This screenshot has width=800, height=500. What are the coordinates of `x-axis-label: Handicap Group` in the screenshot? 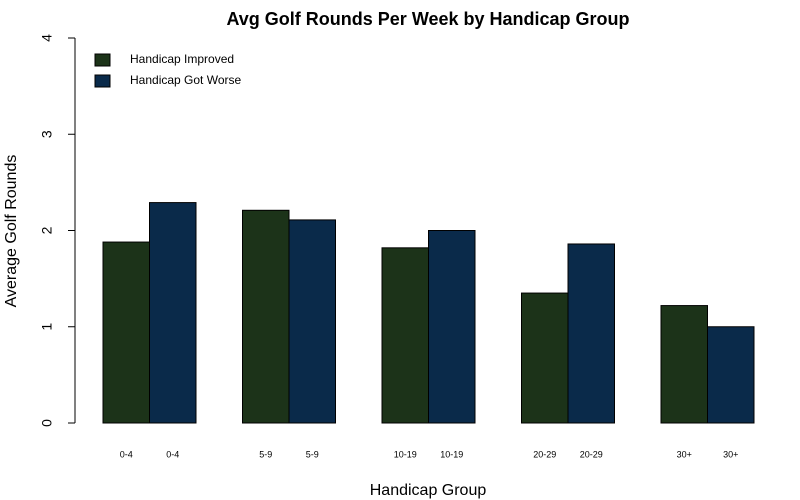 It's located at (428, 490).